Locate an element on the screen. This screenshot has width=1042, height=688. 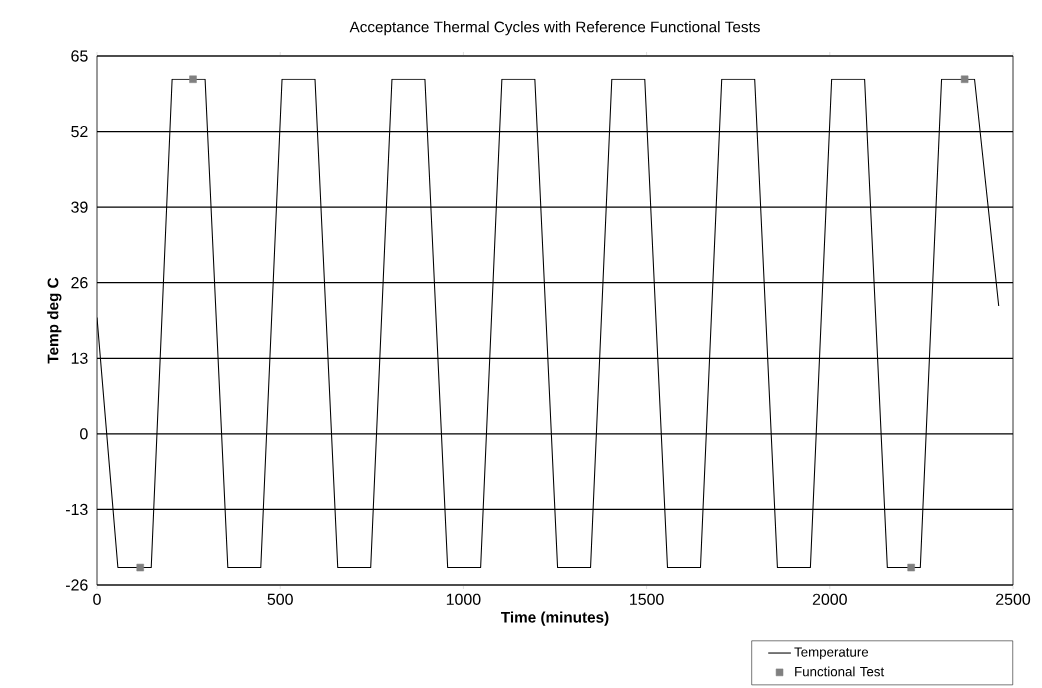
y-tick-label: 0 is located at coordinates (84, 434).